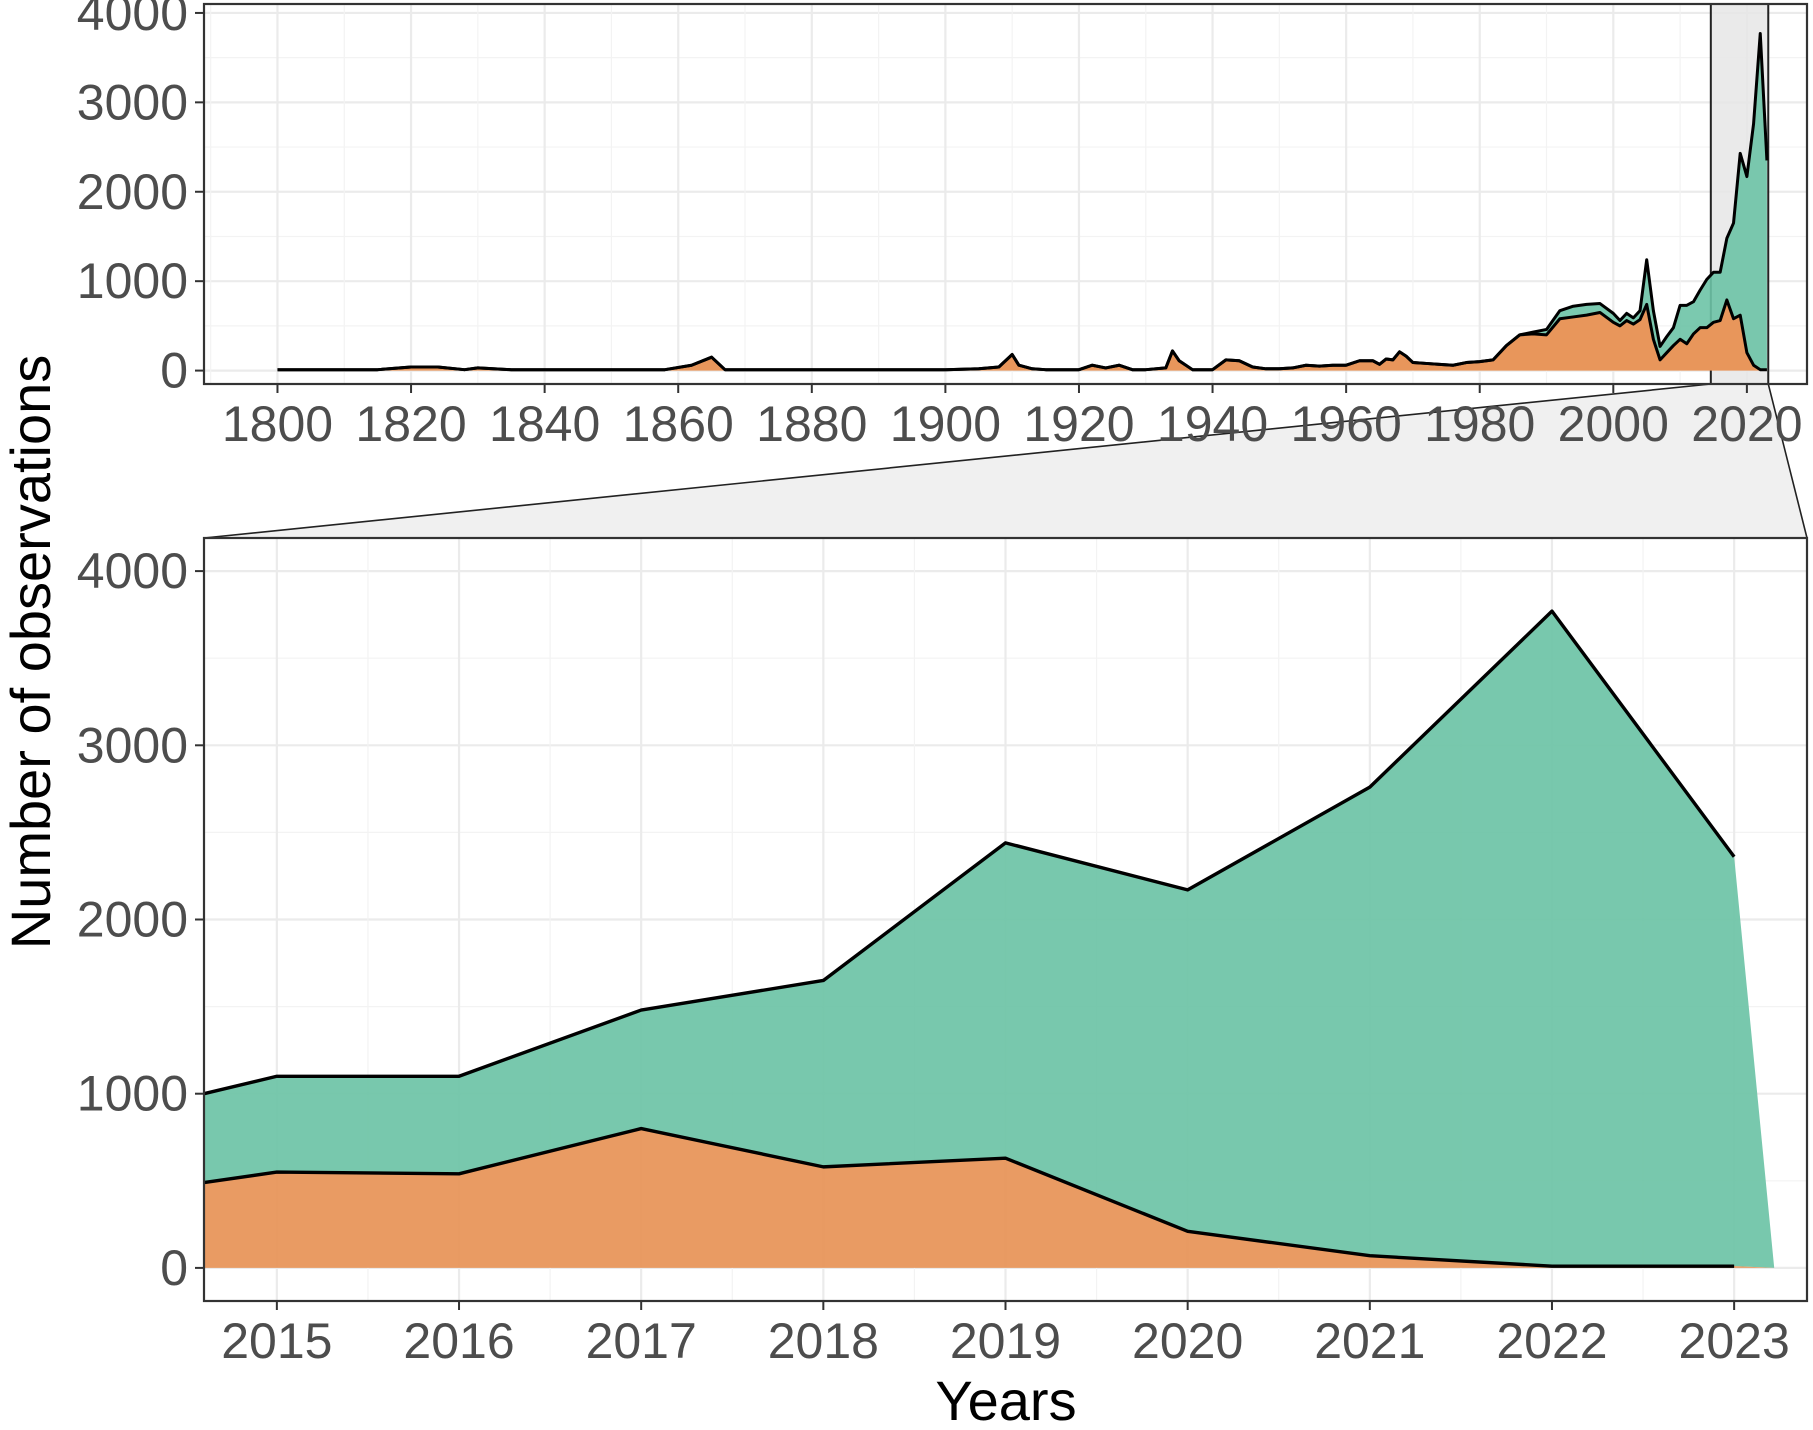  I want to click on y-axis-title: Number of observations, so click(31, 652).